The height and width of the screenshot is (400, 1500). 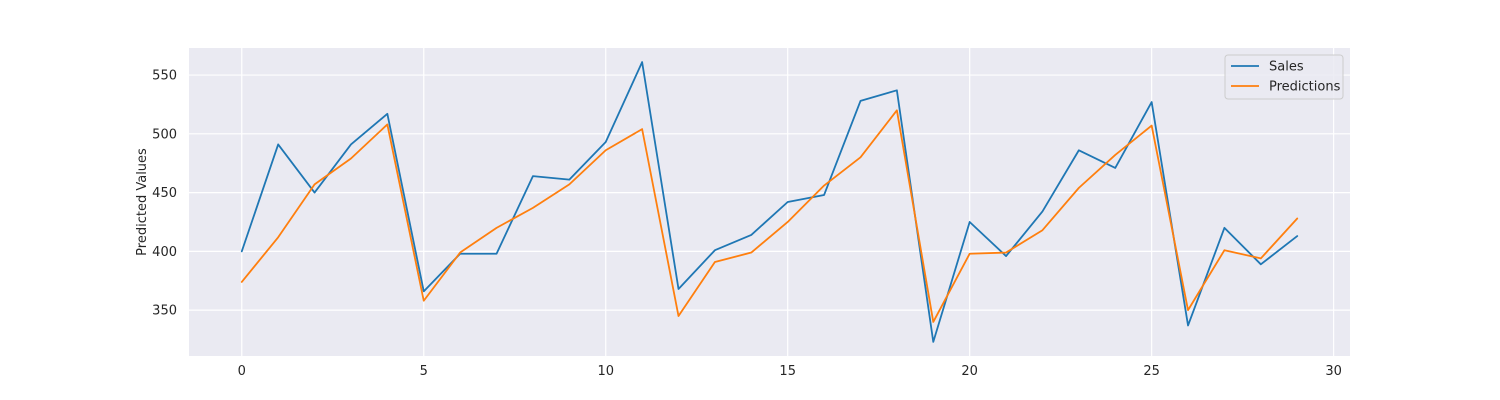 I want to click on x-tick-label: 20, so click(x=969, y=371).